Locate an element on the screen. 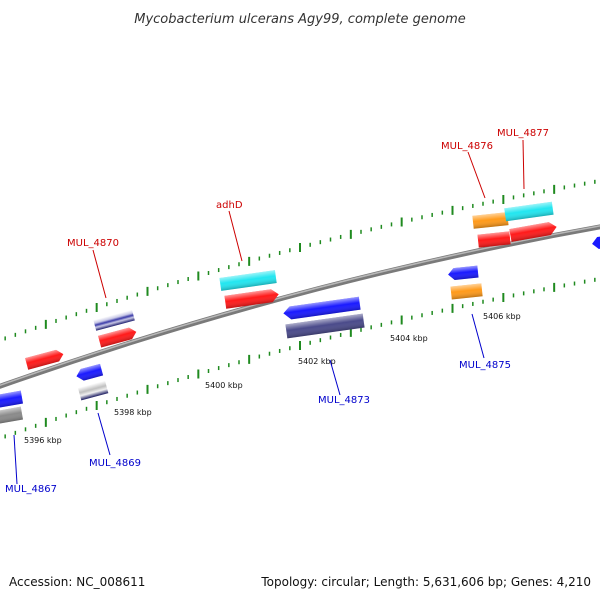  kbp-label-5404: 5404 kbp is located at coordinates (409, 338).